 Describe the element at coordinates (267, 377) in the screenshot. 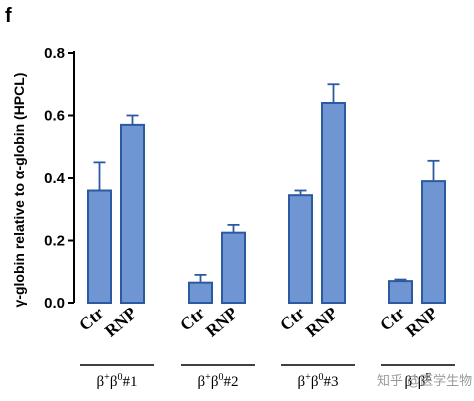

I see `group-labels: β+β0#1 β+β0#2 β+β0#3 β+βE` at that location.